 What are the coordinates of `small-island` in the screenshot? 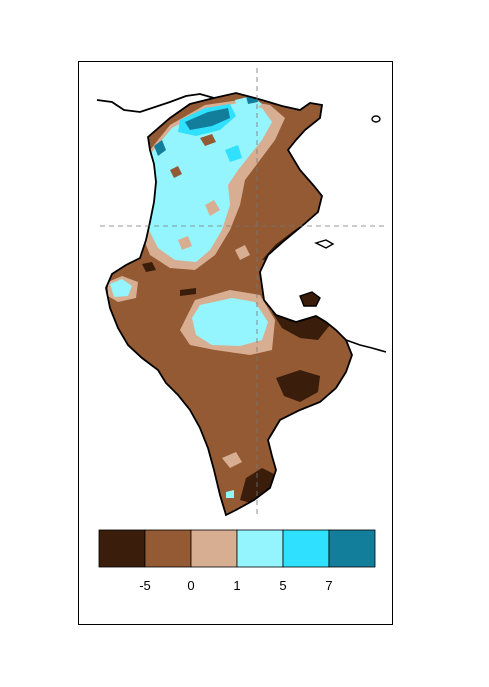 It's located at (376, 119).